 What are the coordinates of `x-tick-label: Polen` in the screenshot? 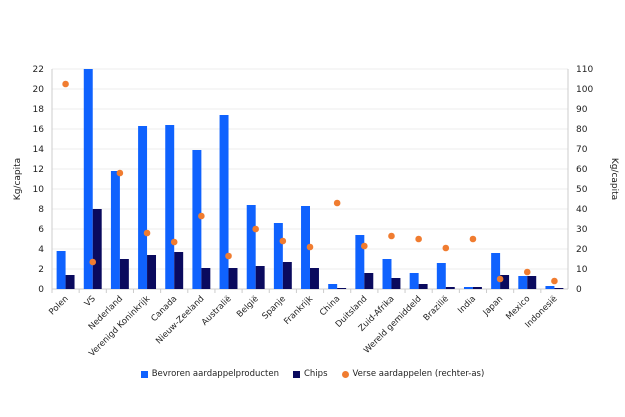 It's located at (58, 305).